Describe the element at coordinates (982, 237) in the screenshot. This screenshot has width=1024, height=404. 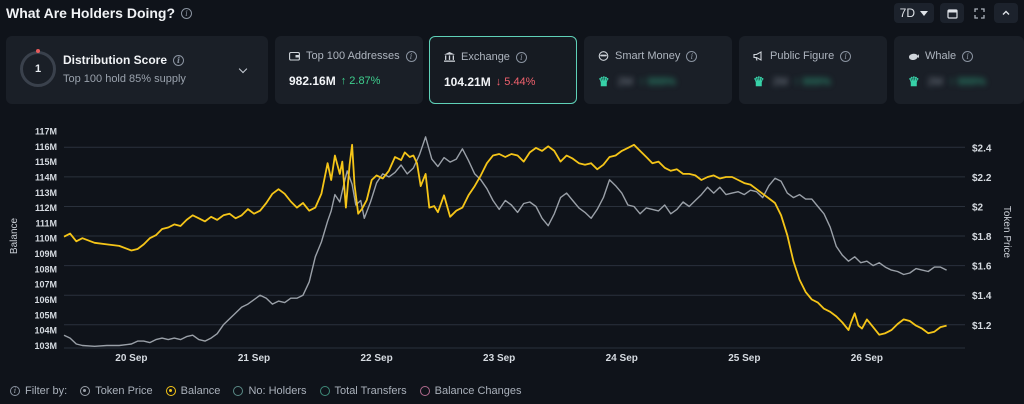
I see `y-axis-right: $1.2 $1.4 $1.6 $1.8 $2 $2.2 $2.4` at that location.